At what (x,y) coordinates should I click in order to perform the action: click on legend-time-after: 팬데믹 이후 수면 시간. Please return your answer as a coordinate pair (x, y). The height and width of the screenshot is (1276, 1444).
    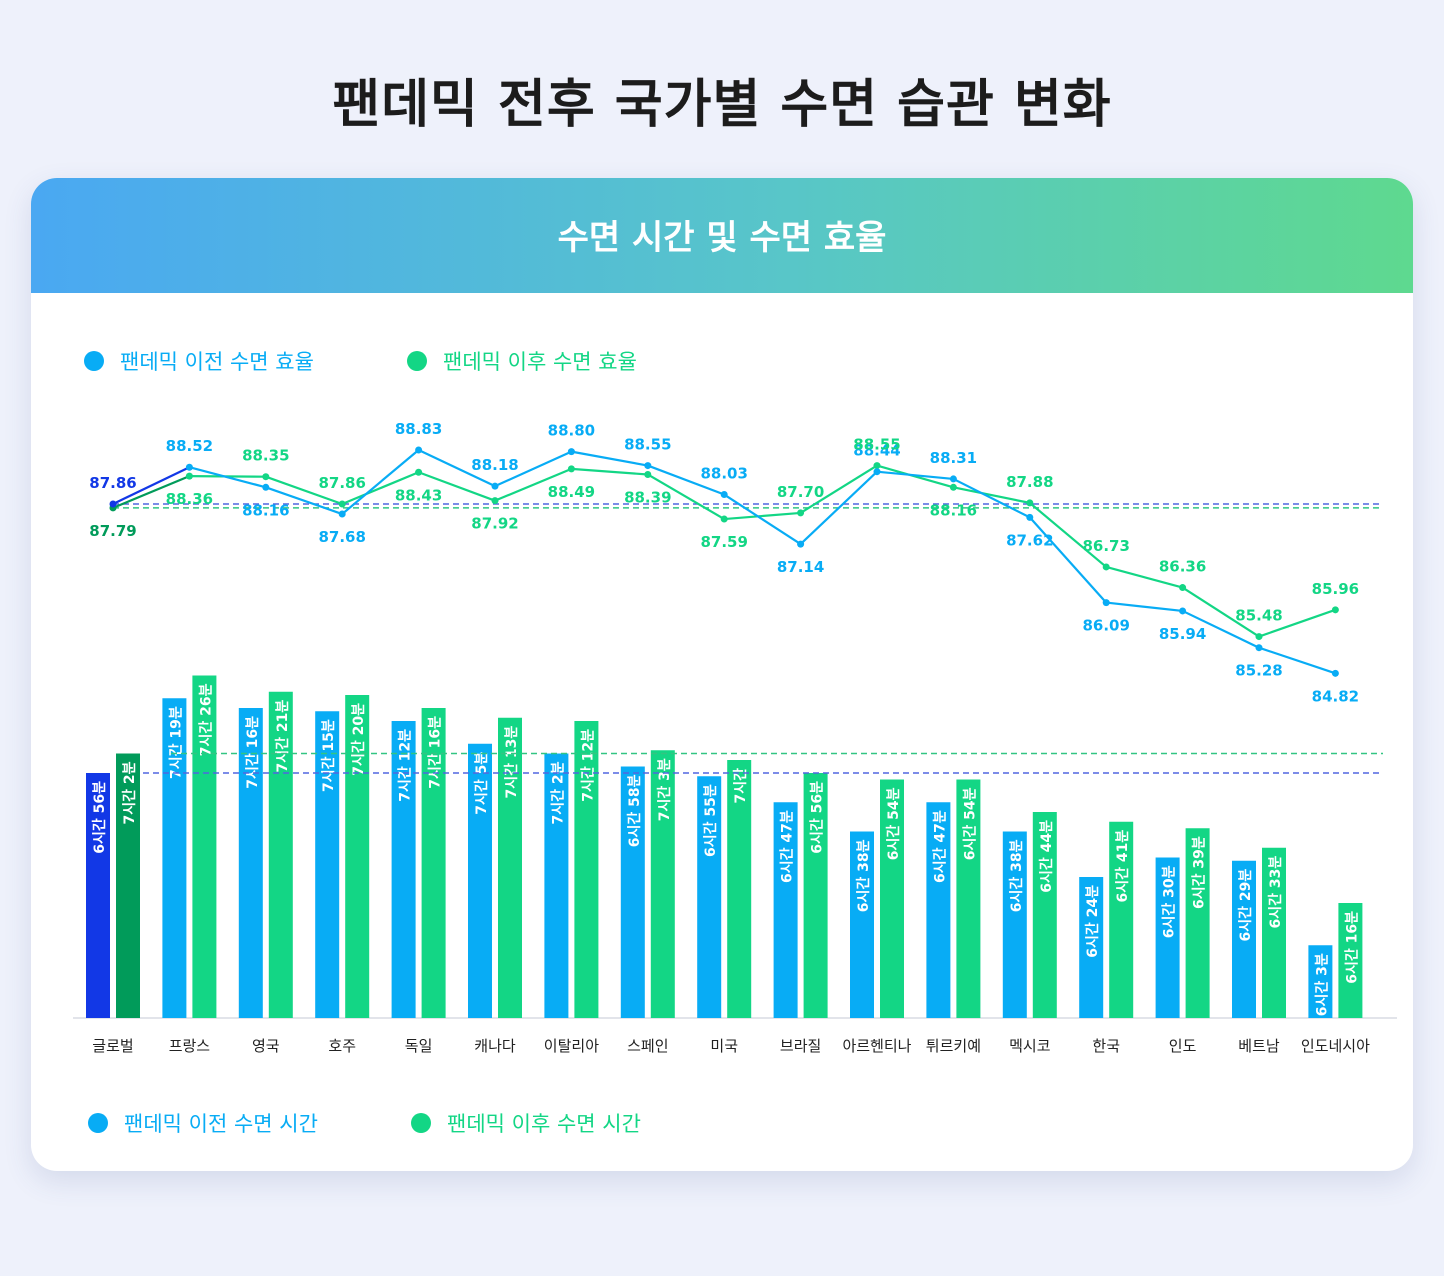
    Looking at the image, I should click on (526, 1123).